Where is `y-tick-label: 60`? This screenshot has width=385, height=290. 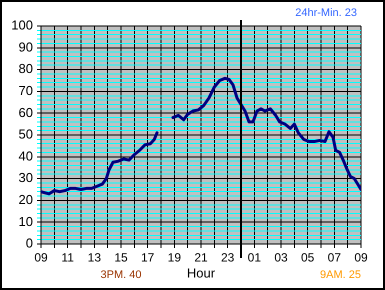
y-tick-label: 60 is located at coordinates (25, 112).